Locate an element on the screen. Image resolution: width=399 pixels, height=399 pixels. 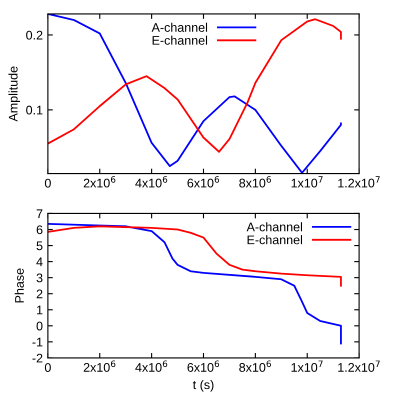
x-axis-title: t (s) is located at coordinates (203, 386).